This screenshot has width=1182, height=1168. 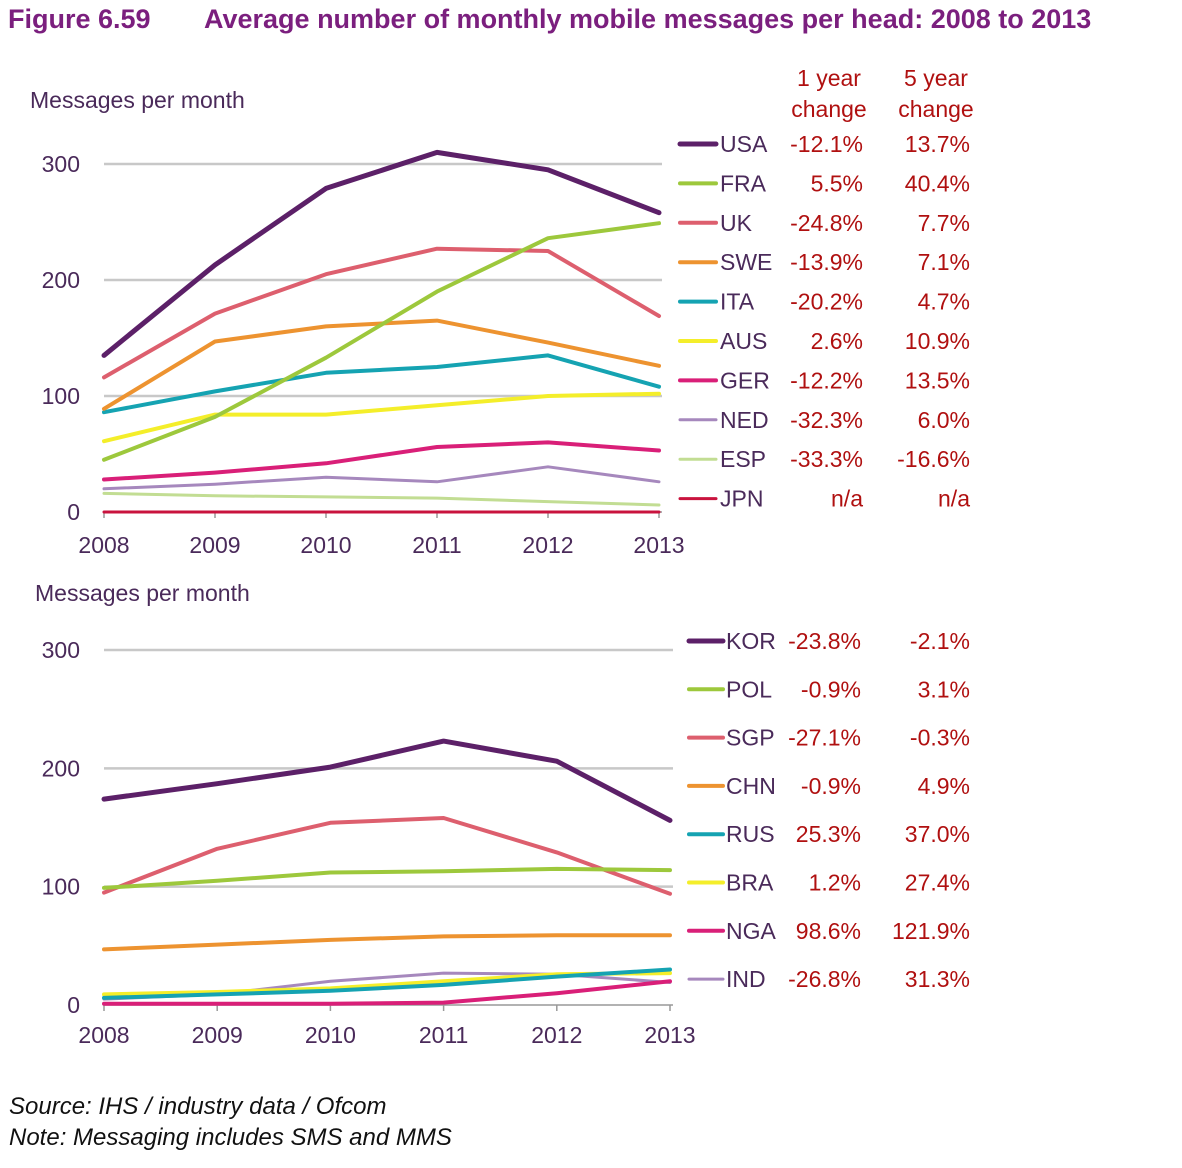 What do you see at coordinates (443, 1035) in the screenshot?
I see `x-tick-label-bottom-2011: 2011` at bounding box center [443, 1035].